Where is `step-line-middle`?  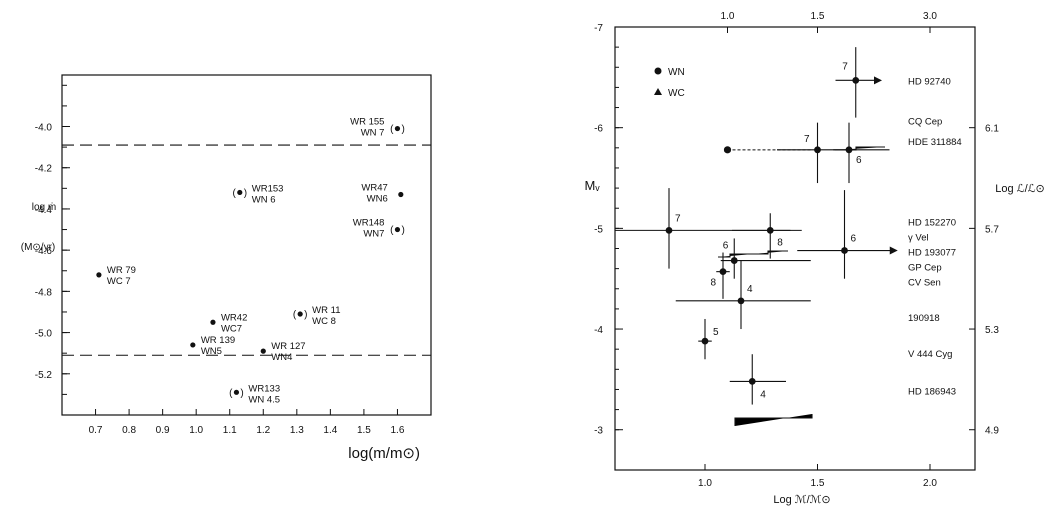
step-line-middle is located at coordinates (753, 254).